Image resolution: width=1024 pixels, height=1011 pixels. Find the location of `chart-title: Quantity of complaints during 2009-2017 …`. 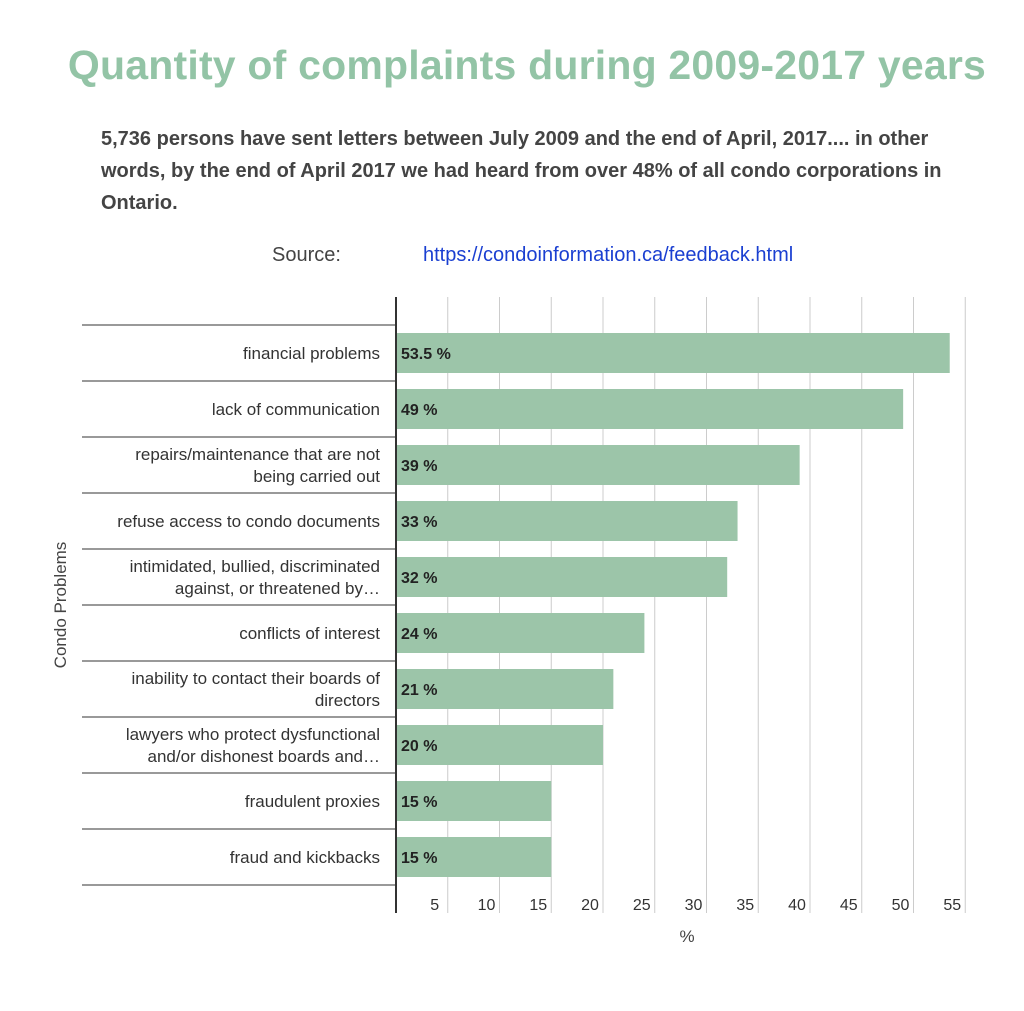

chart-title: Quantity of complaints during 2009-2017 … is located at coordinates (527, 65).